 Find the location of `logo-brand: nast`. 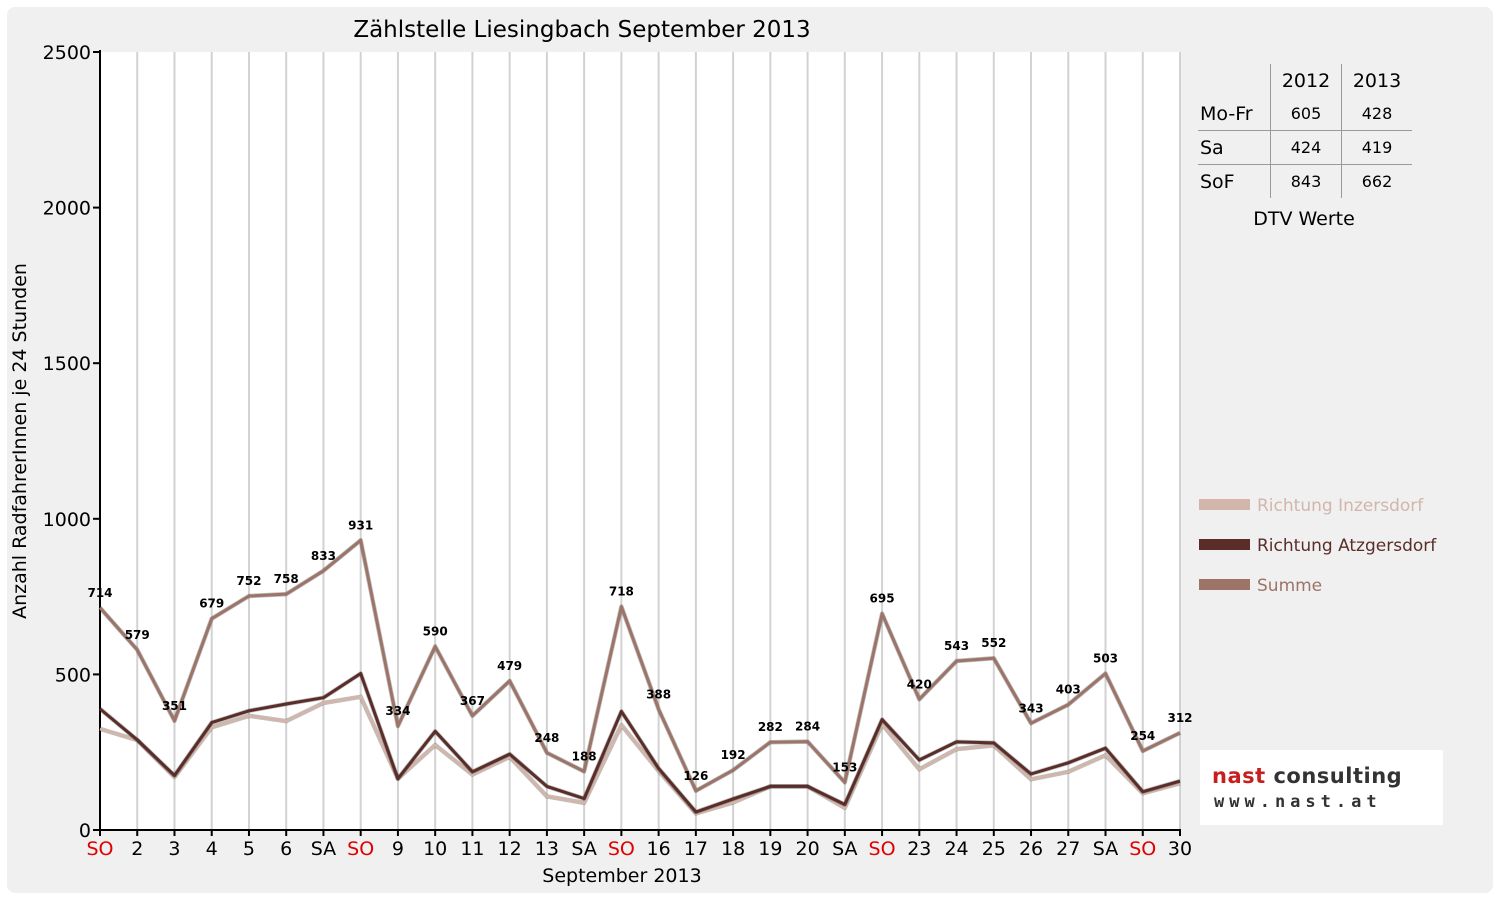

logo-brand: nast is located at coordinates (1239, 776).